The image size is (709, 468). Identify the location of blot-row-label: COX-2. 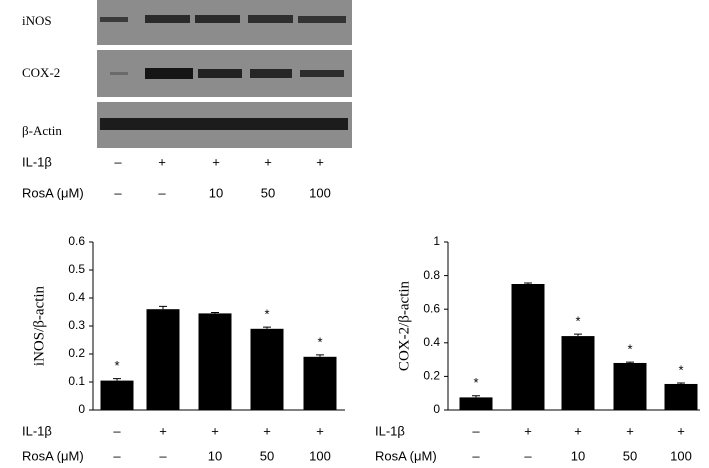
(41, 72).